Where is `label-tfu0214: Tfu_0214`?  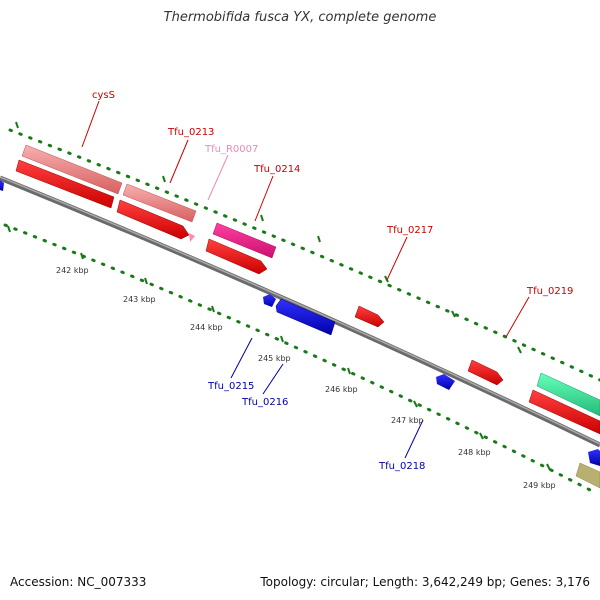 label-tfu0214: Tfu_0214 is located at coordinates (276, 169).